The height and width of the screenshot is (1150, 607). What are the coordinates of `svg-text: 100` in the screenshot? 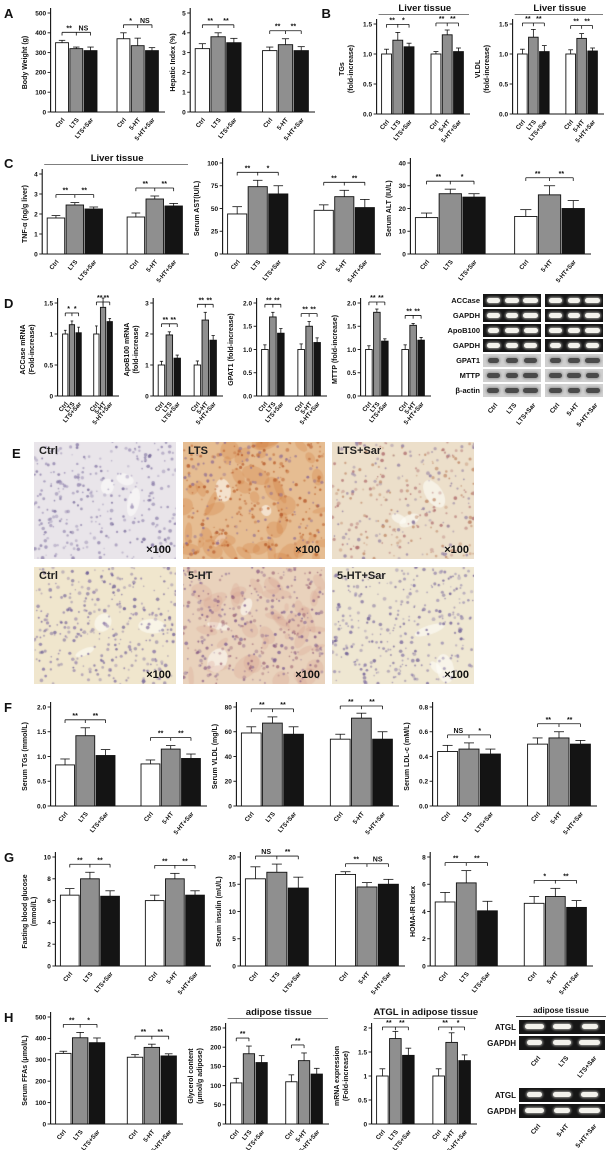 It's located at (40, 93).